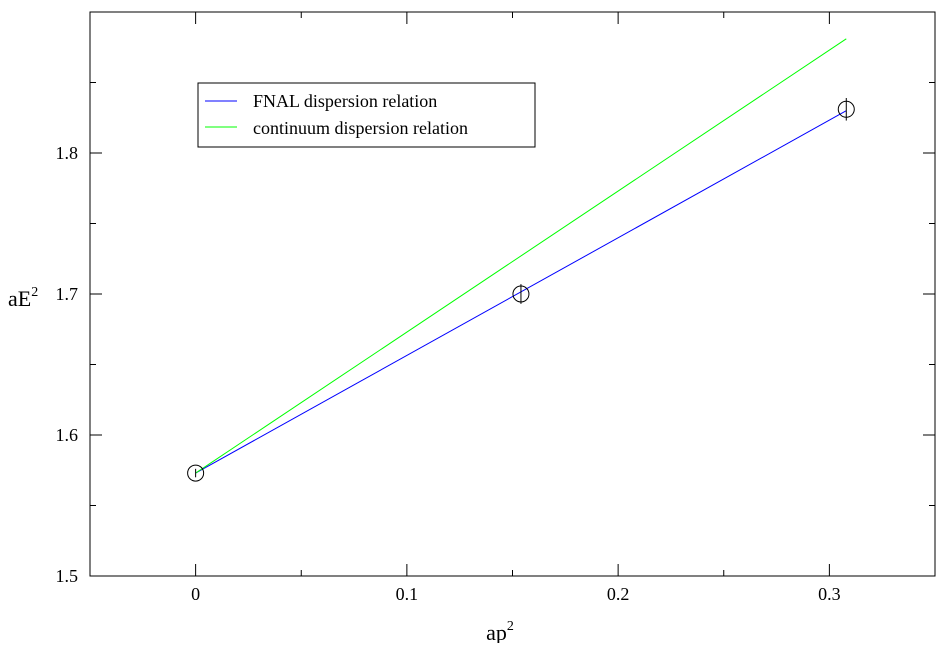  Describe the element at coordinates (67, 435) in the screenshot. I see `y-tick-label: 1.6` at that location.